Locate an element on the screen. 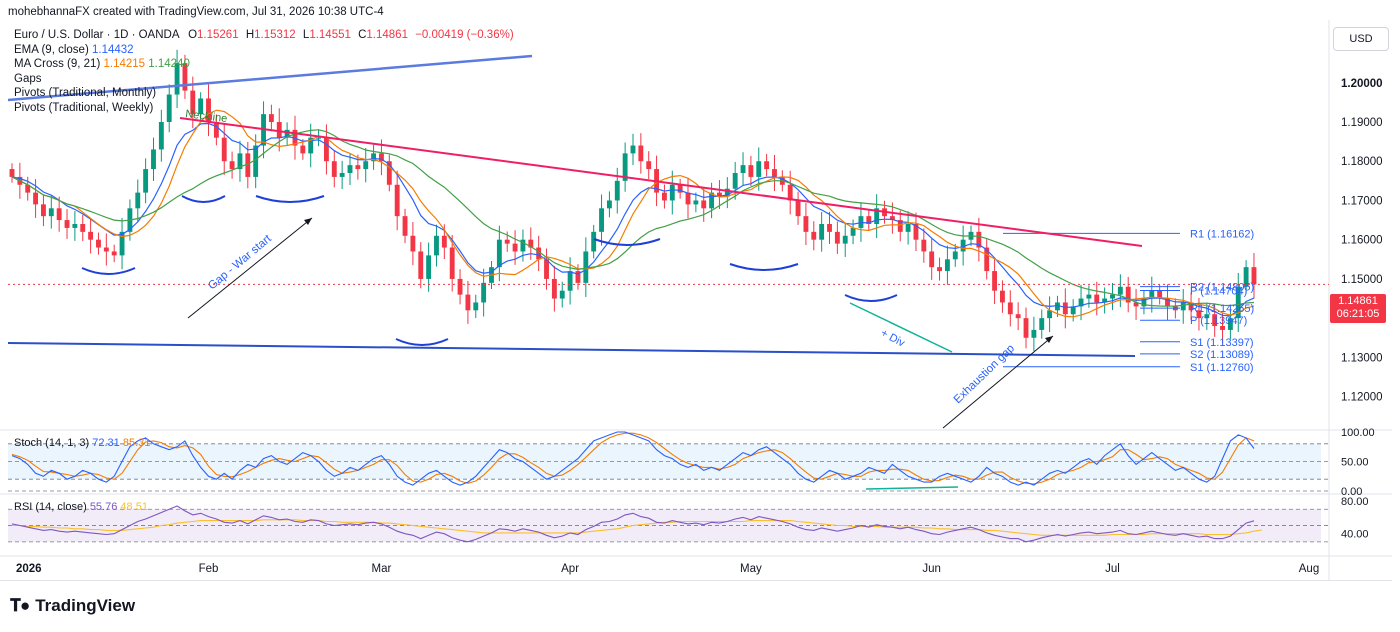 This screenshot has width=1400, height=632. change-value: −0.00419 (−0.36%) is located at coordinates (464, 35).